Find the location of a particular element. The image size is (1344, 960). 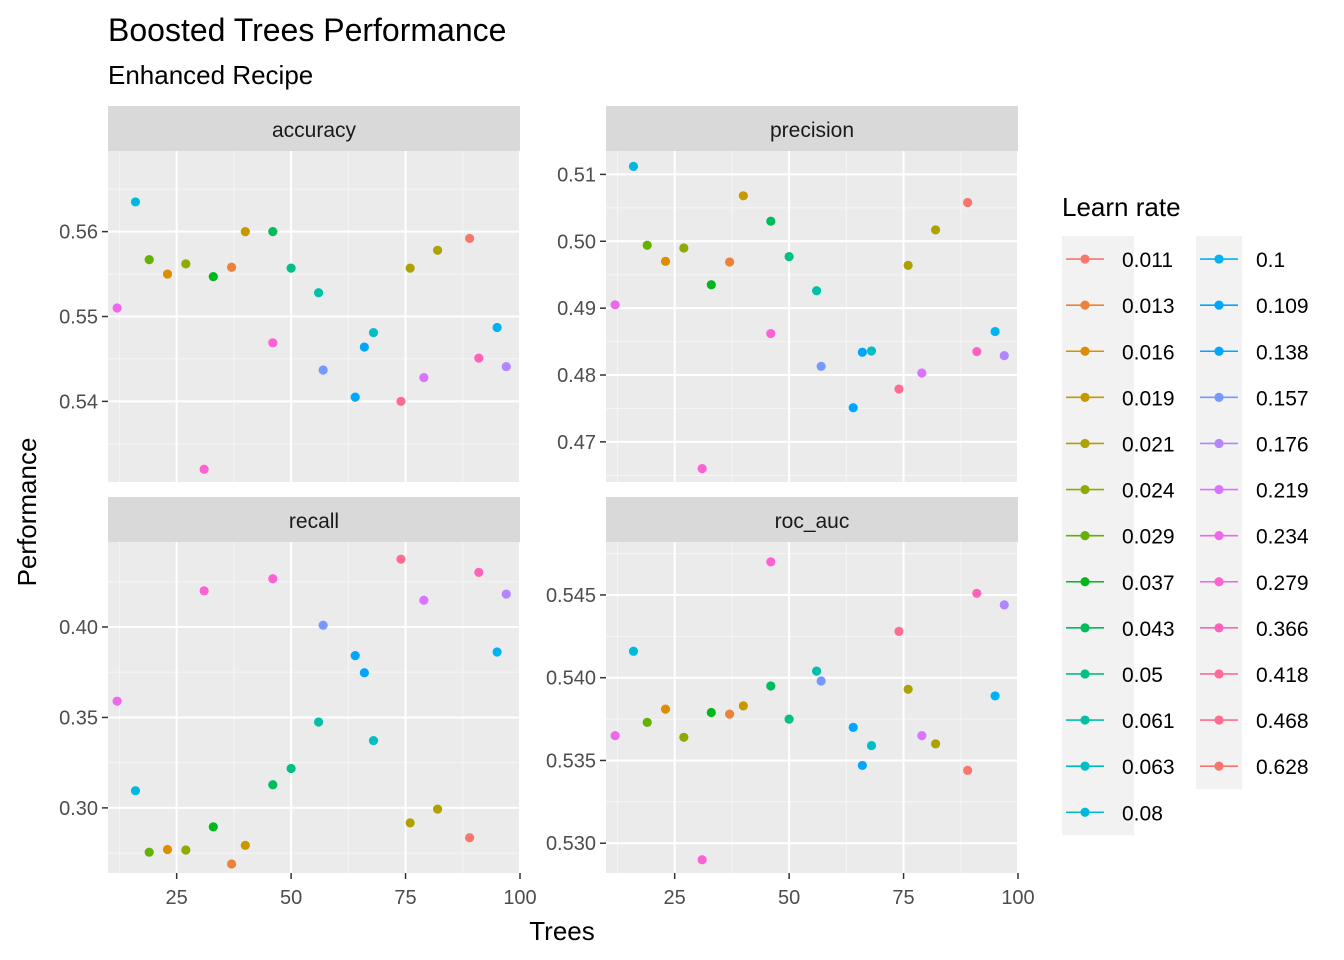

legend-label: 0.08 is located at coordinates (1142, 813).